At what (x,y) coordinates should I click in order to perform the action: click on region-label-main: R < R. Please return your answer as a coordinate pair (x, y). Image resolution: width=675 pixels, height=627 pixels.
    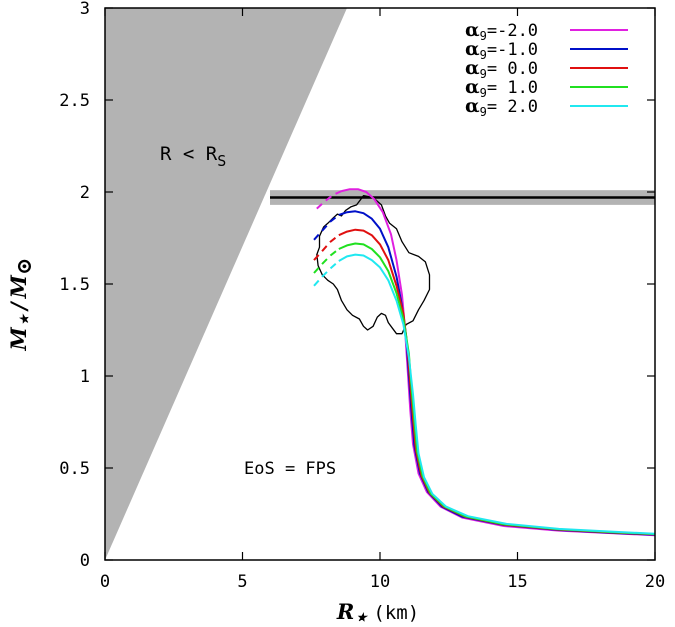
    Looking at the image, I should click on (189, 154).